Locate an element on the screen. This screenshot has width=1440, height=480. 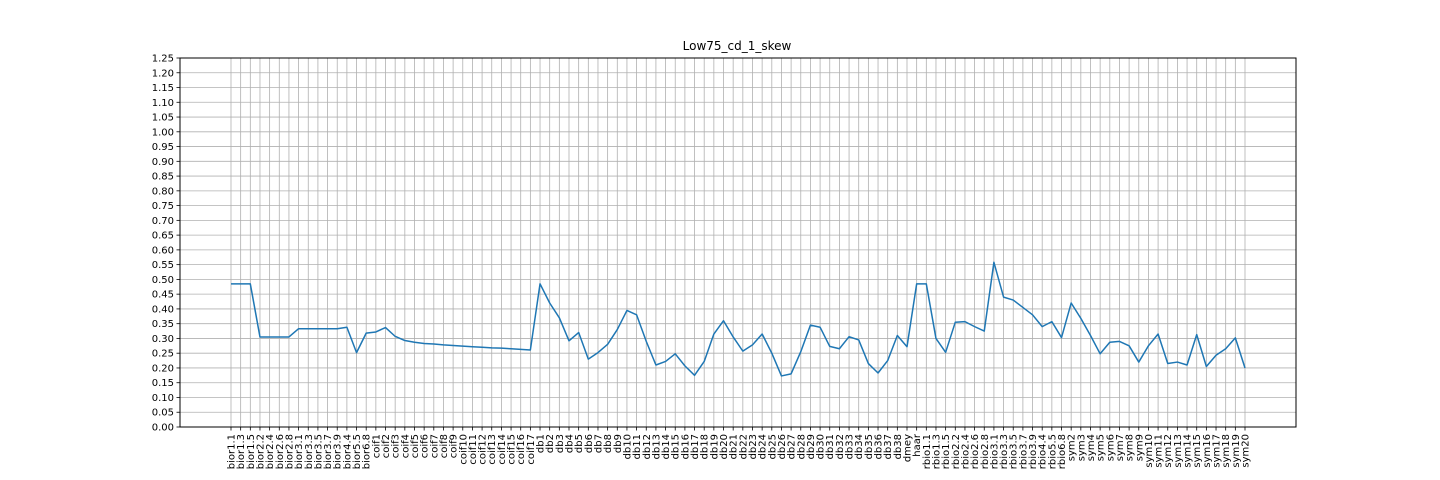
x-tick-label: rbio5.5 is located at coordinates (1052, 451).